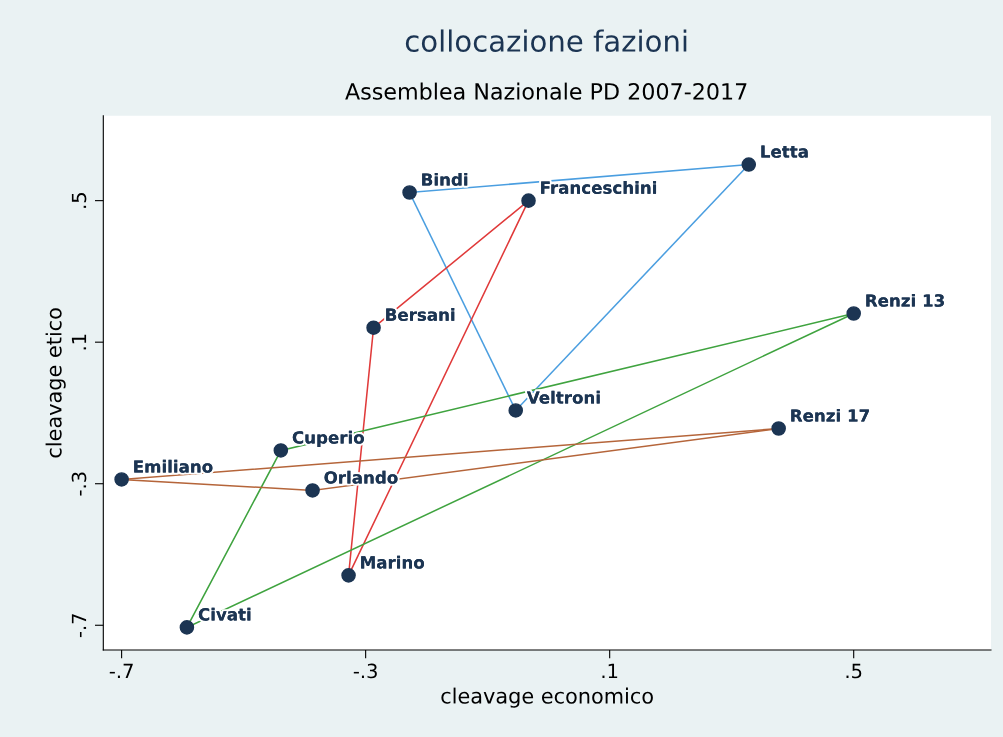  I want to click on x-tick-label: .1, so click(610, 670).